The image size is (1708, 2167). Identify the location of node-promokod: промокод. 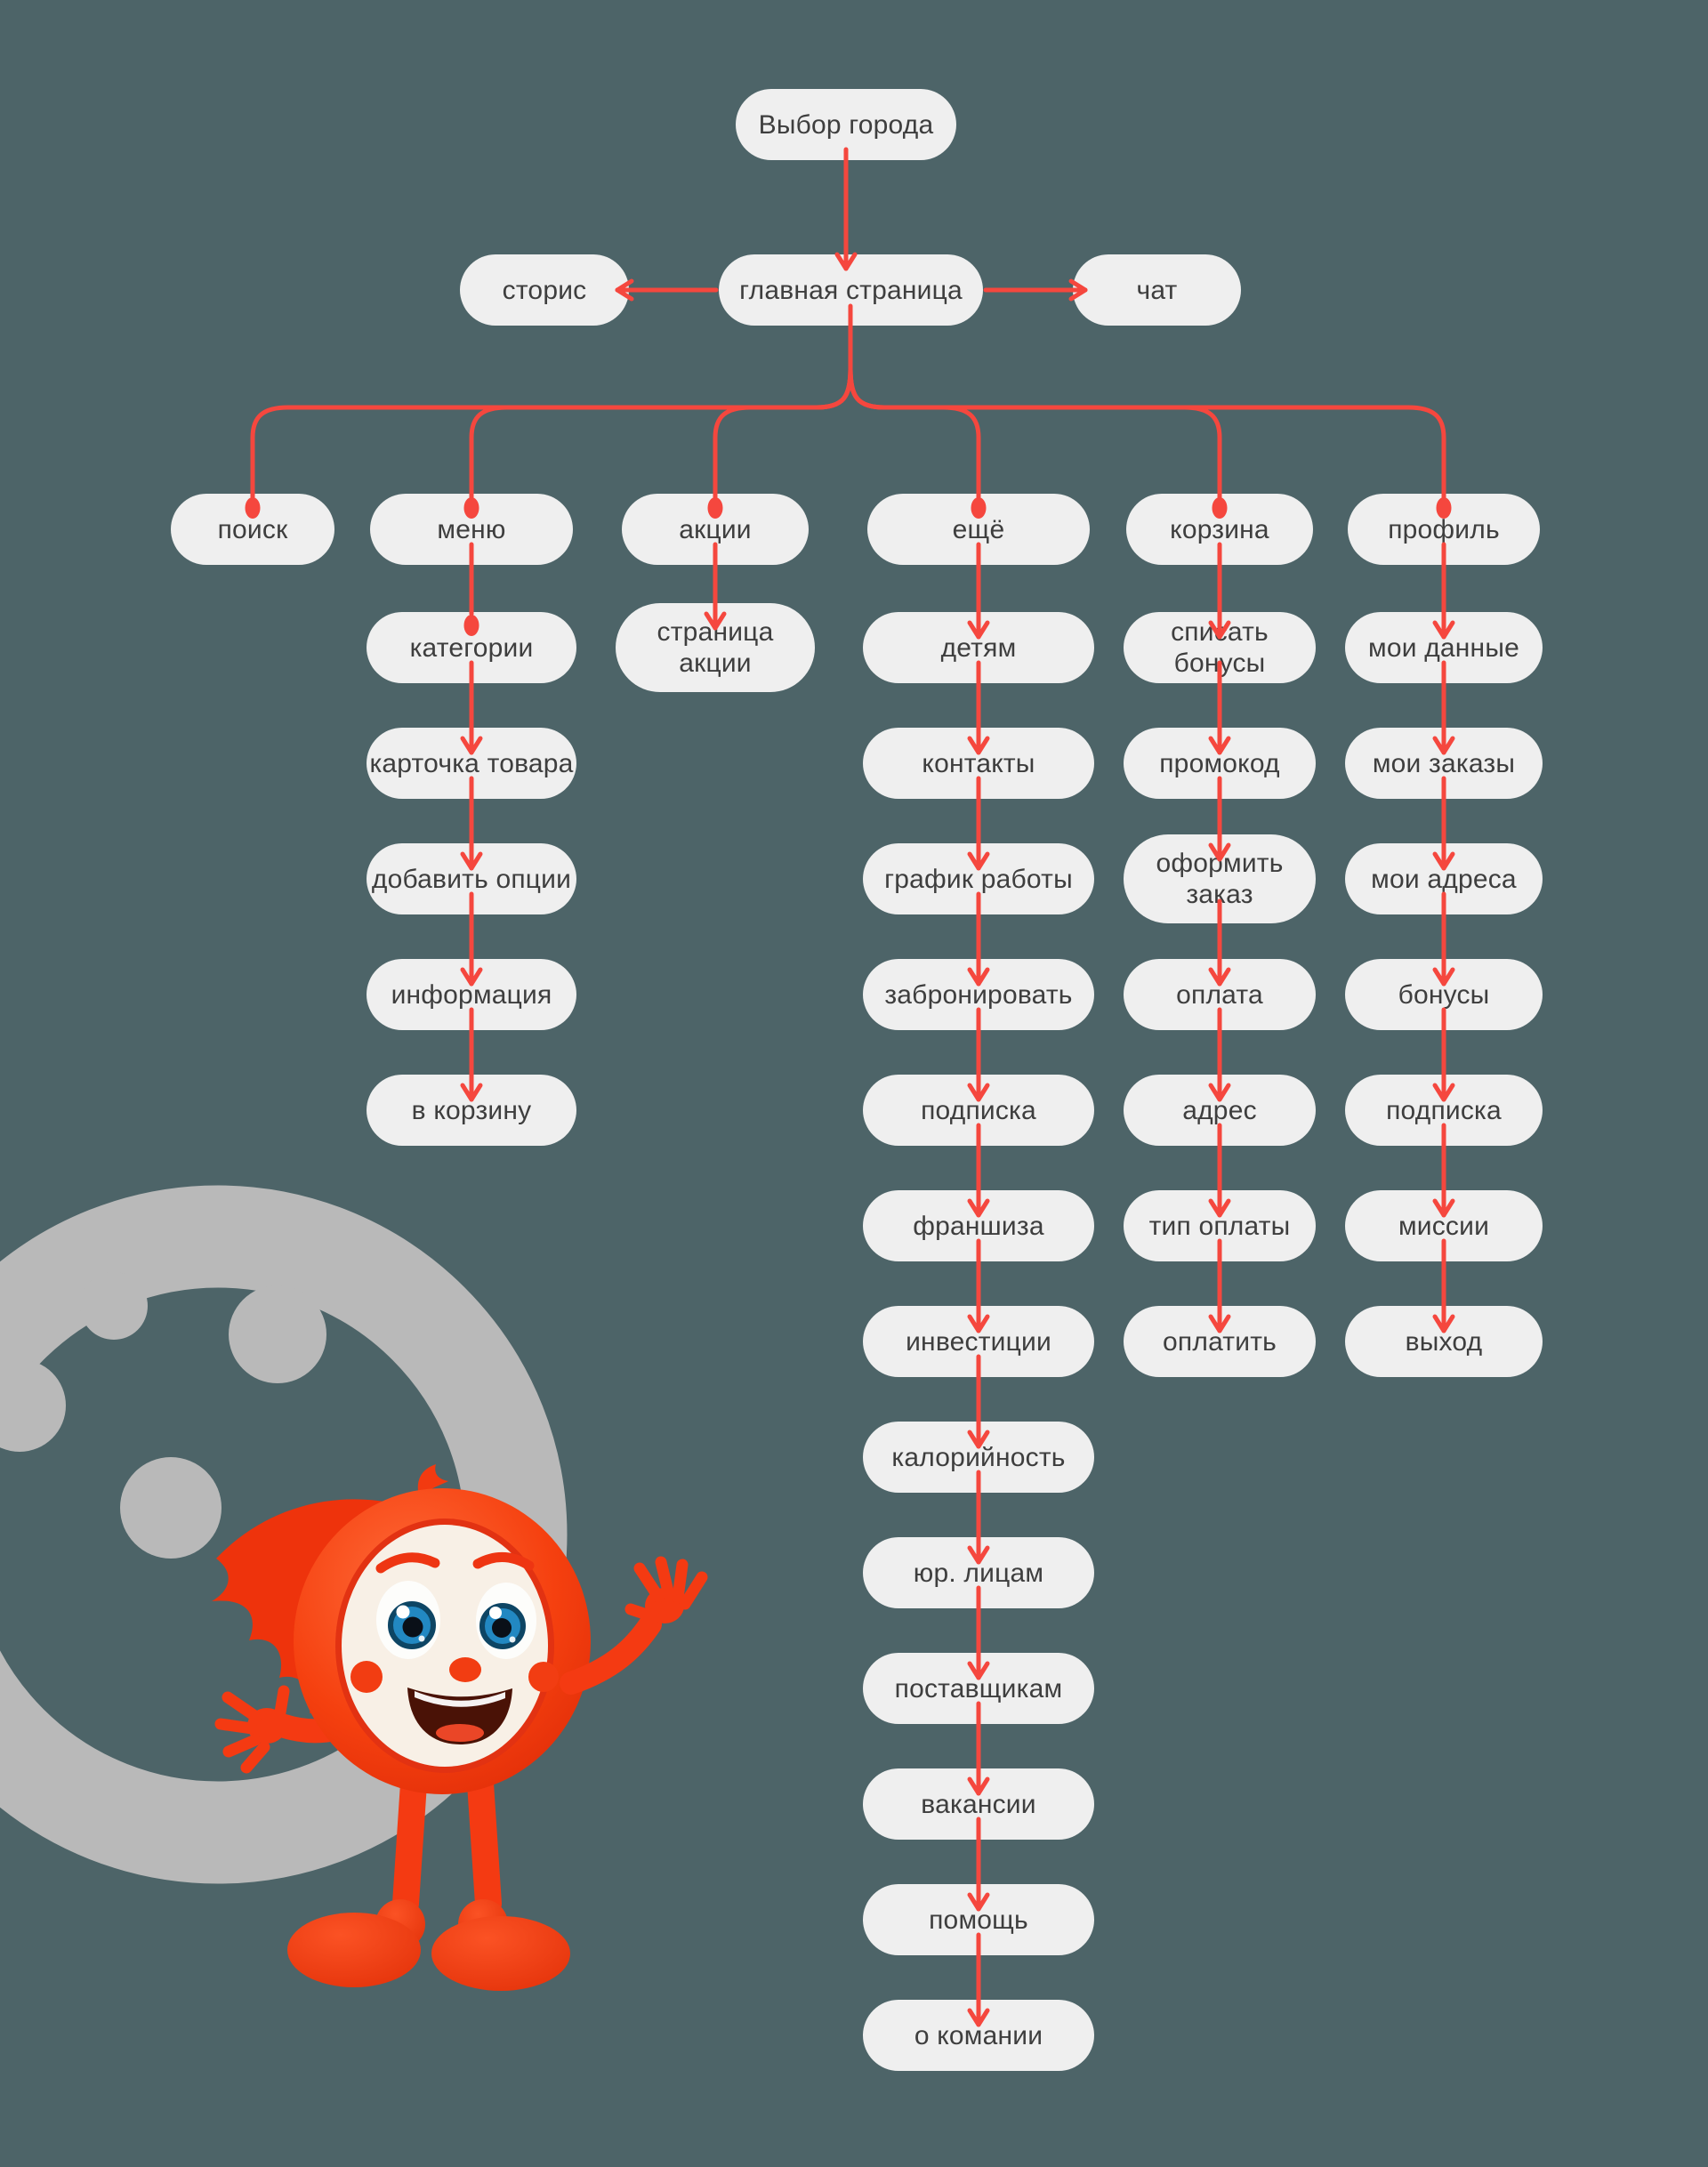
(1220, 763).